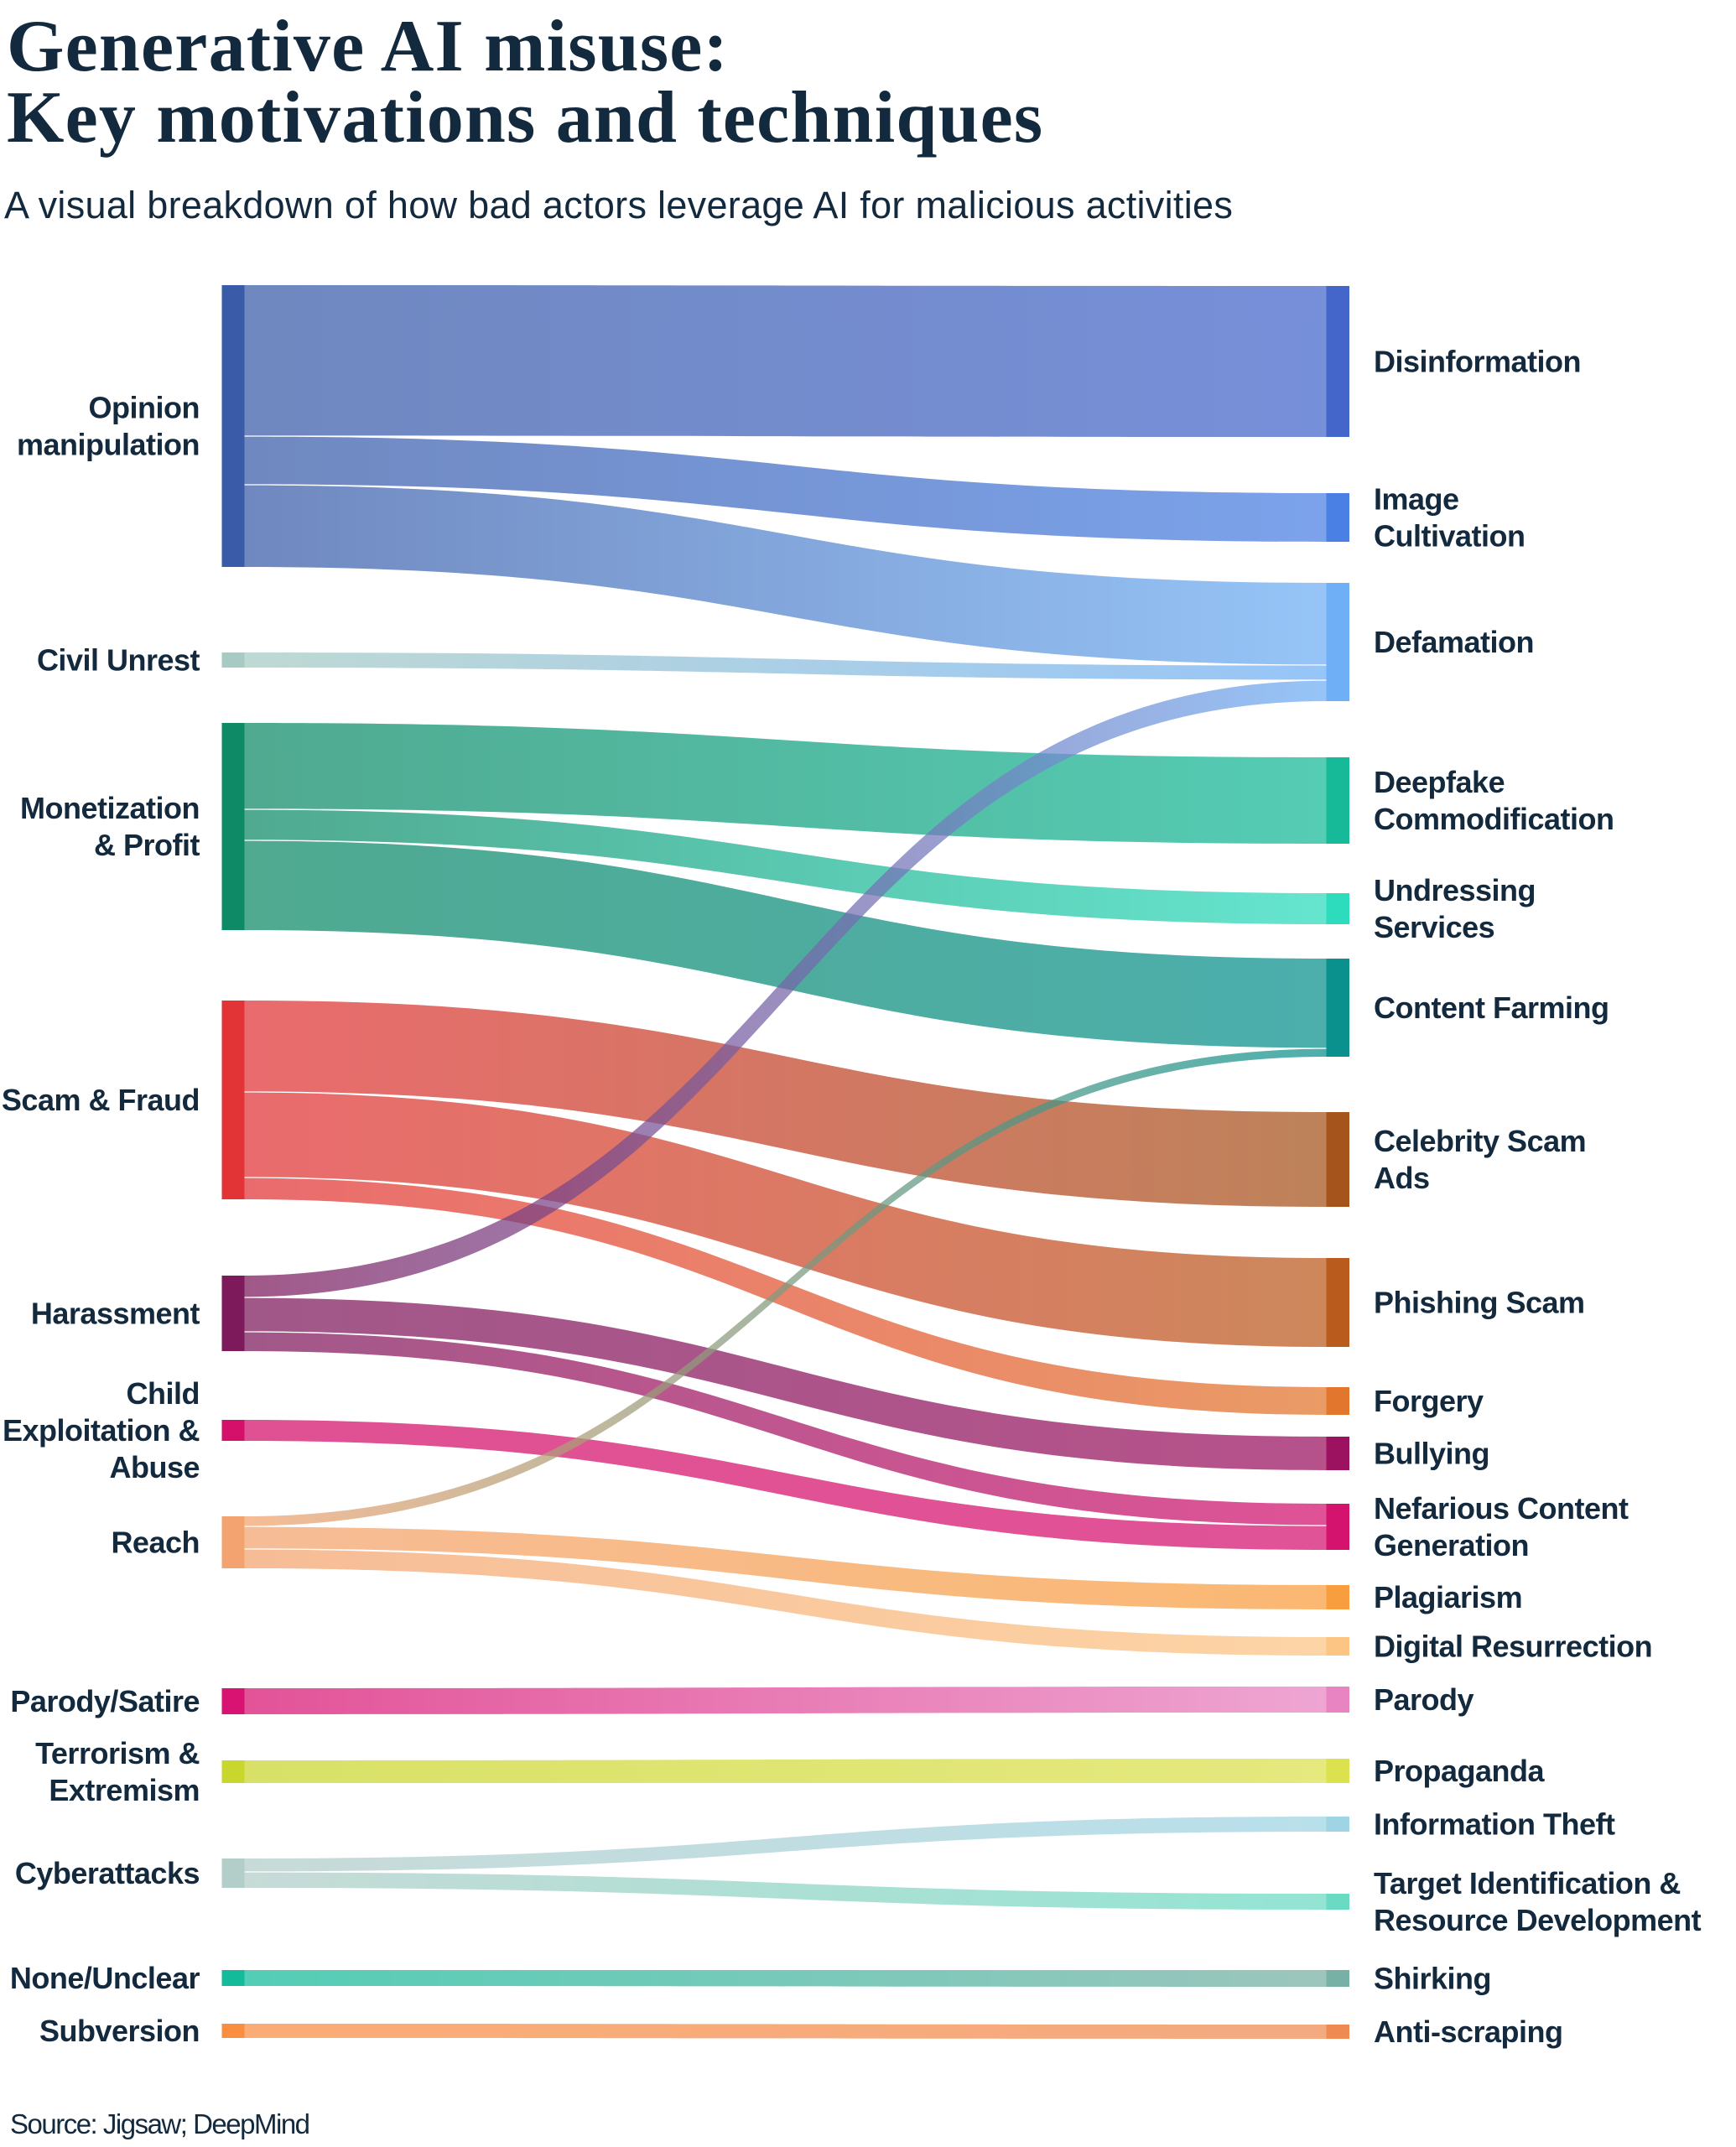 This screenshot has height=2147, width=1736. I want to click on svg-text: Opinion, so click(144, 408).